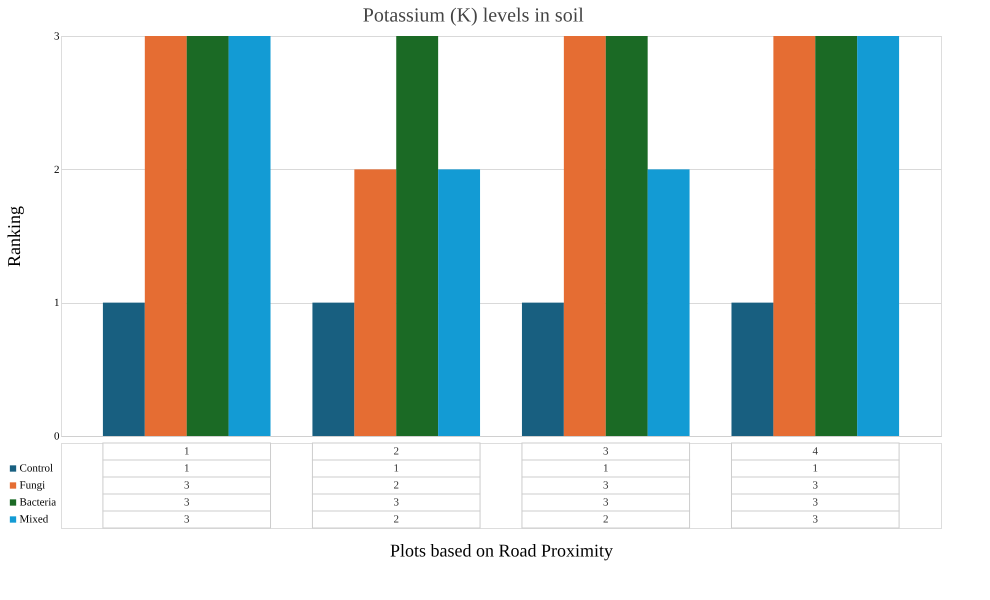 Image resolution: width=990 pixels, height=600 pixels. I want to click on y-tick-label: 2, so click(57, 170).